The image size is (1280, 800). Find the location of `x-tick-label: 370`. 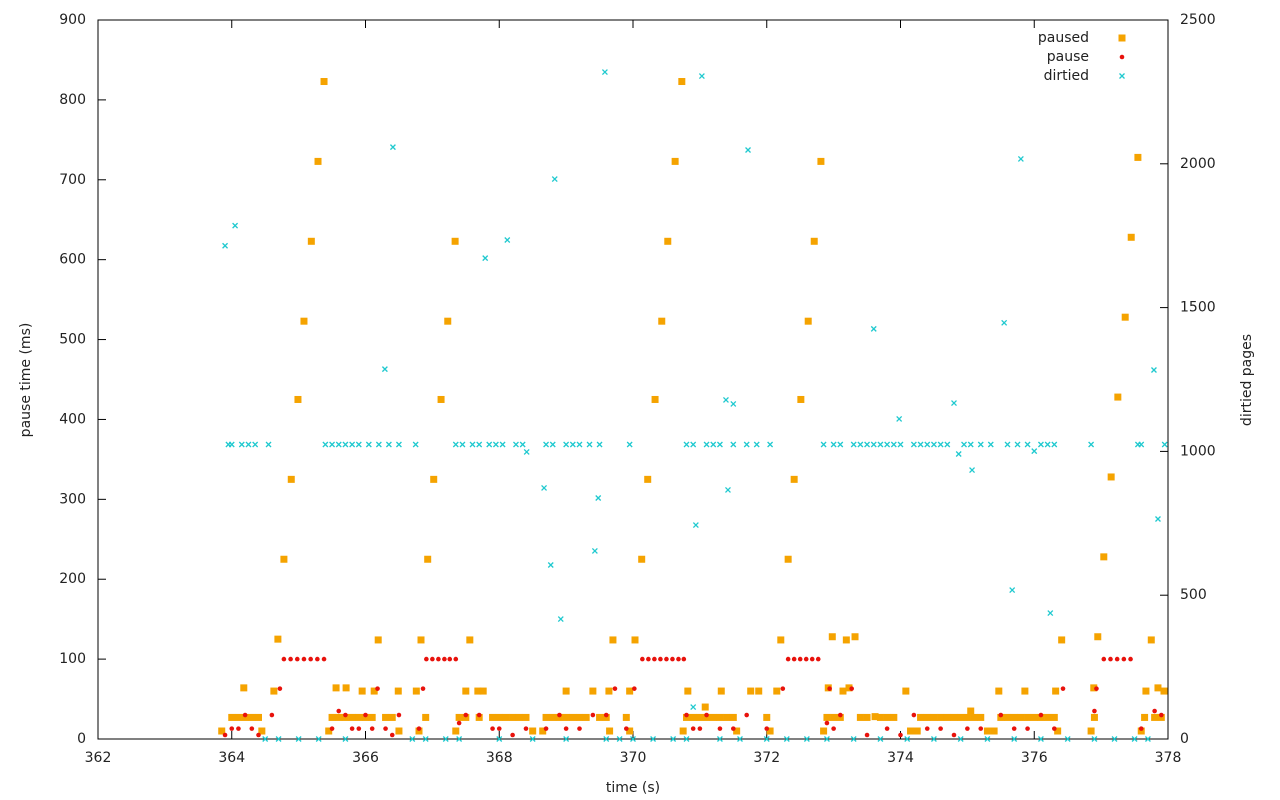

x-tick-label: 370 is located at coordinates (633, 758).